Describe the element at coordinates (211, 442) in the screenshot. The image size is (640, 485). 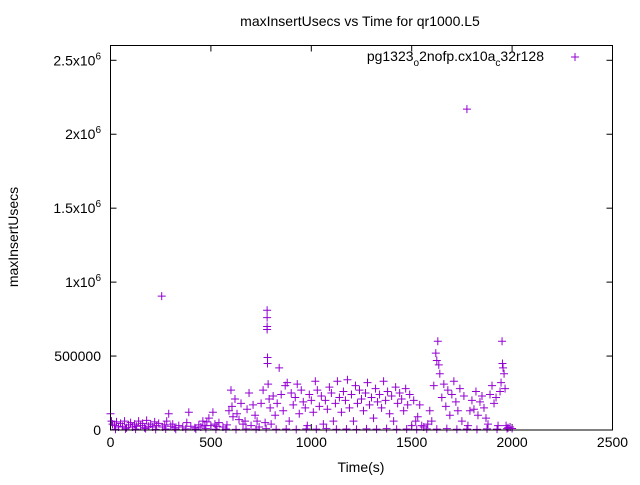
I see `x-tick-label: 500` at that location.